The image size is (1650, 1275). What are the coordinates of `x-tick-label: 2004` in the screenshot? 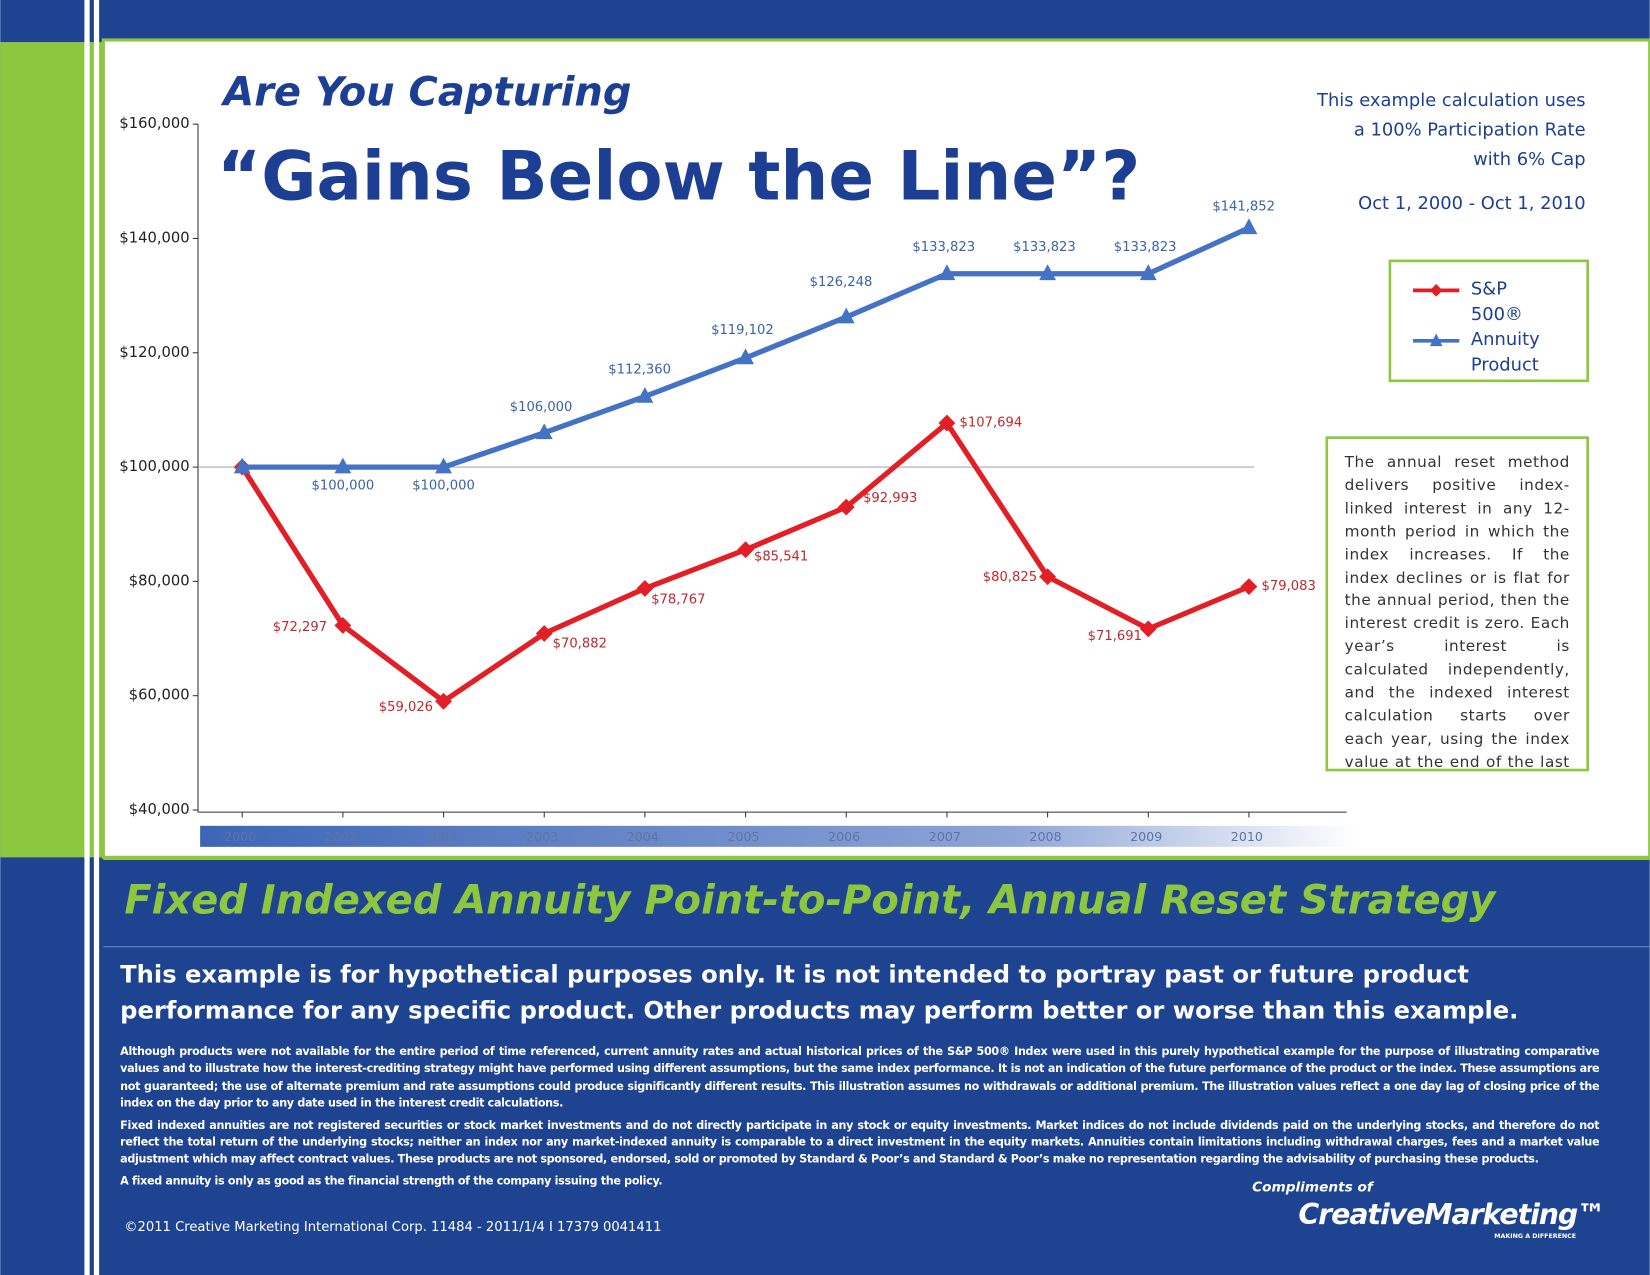 It's located at (643, 836).